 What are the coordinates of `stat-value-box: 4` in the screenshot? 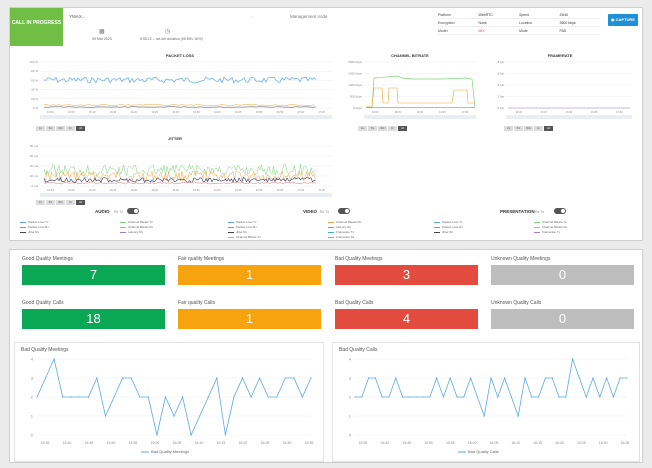 It's located at (406, 319).